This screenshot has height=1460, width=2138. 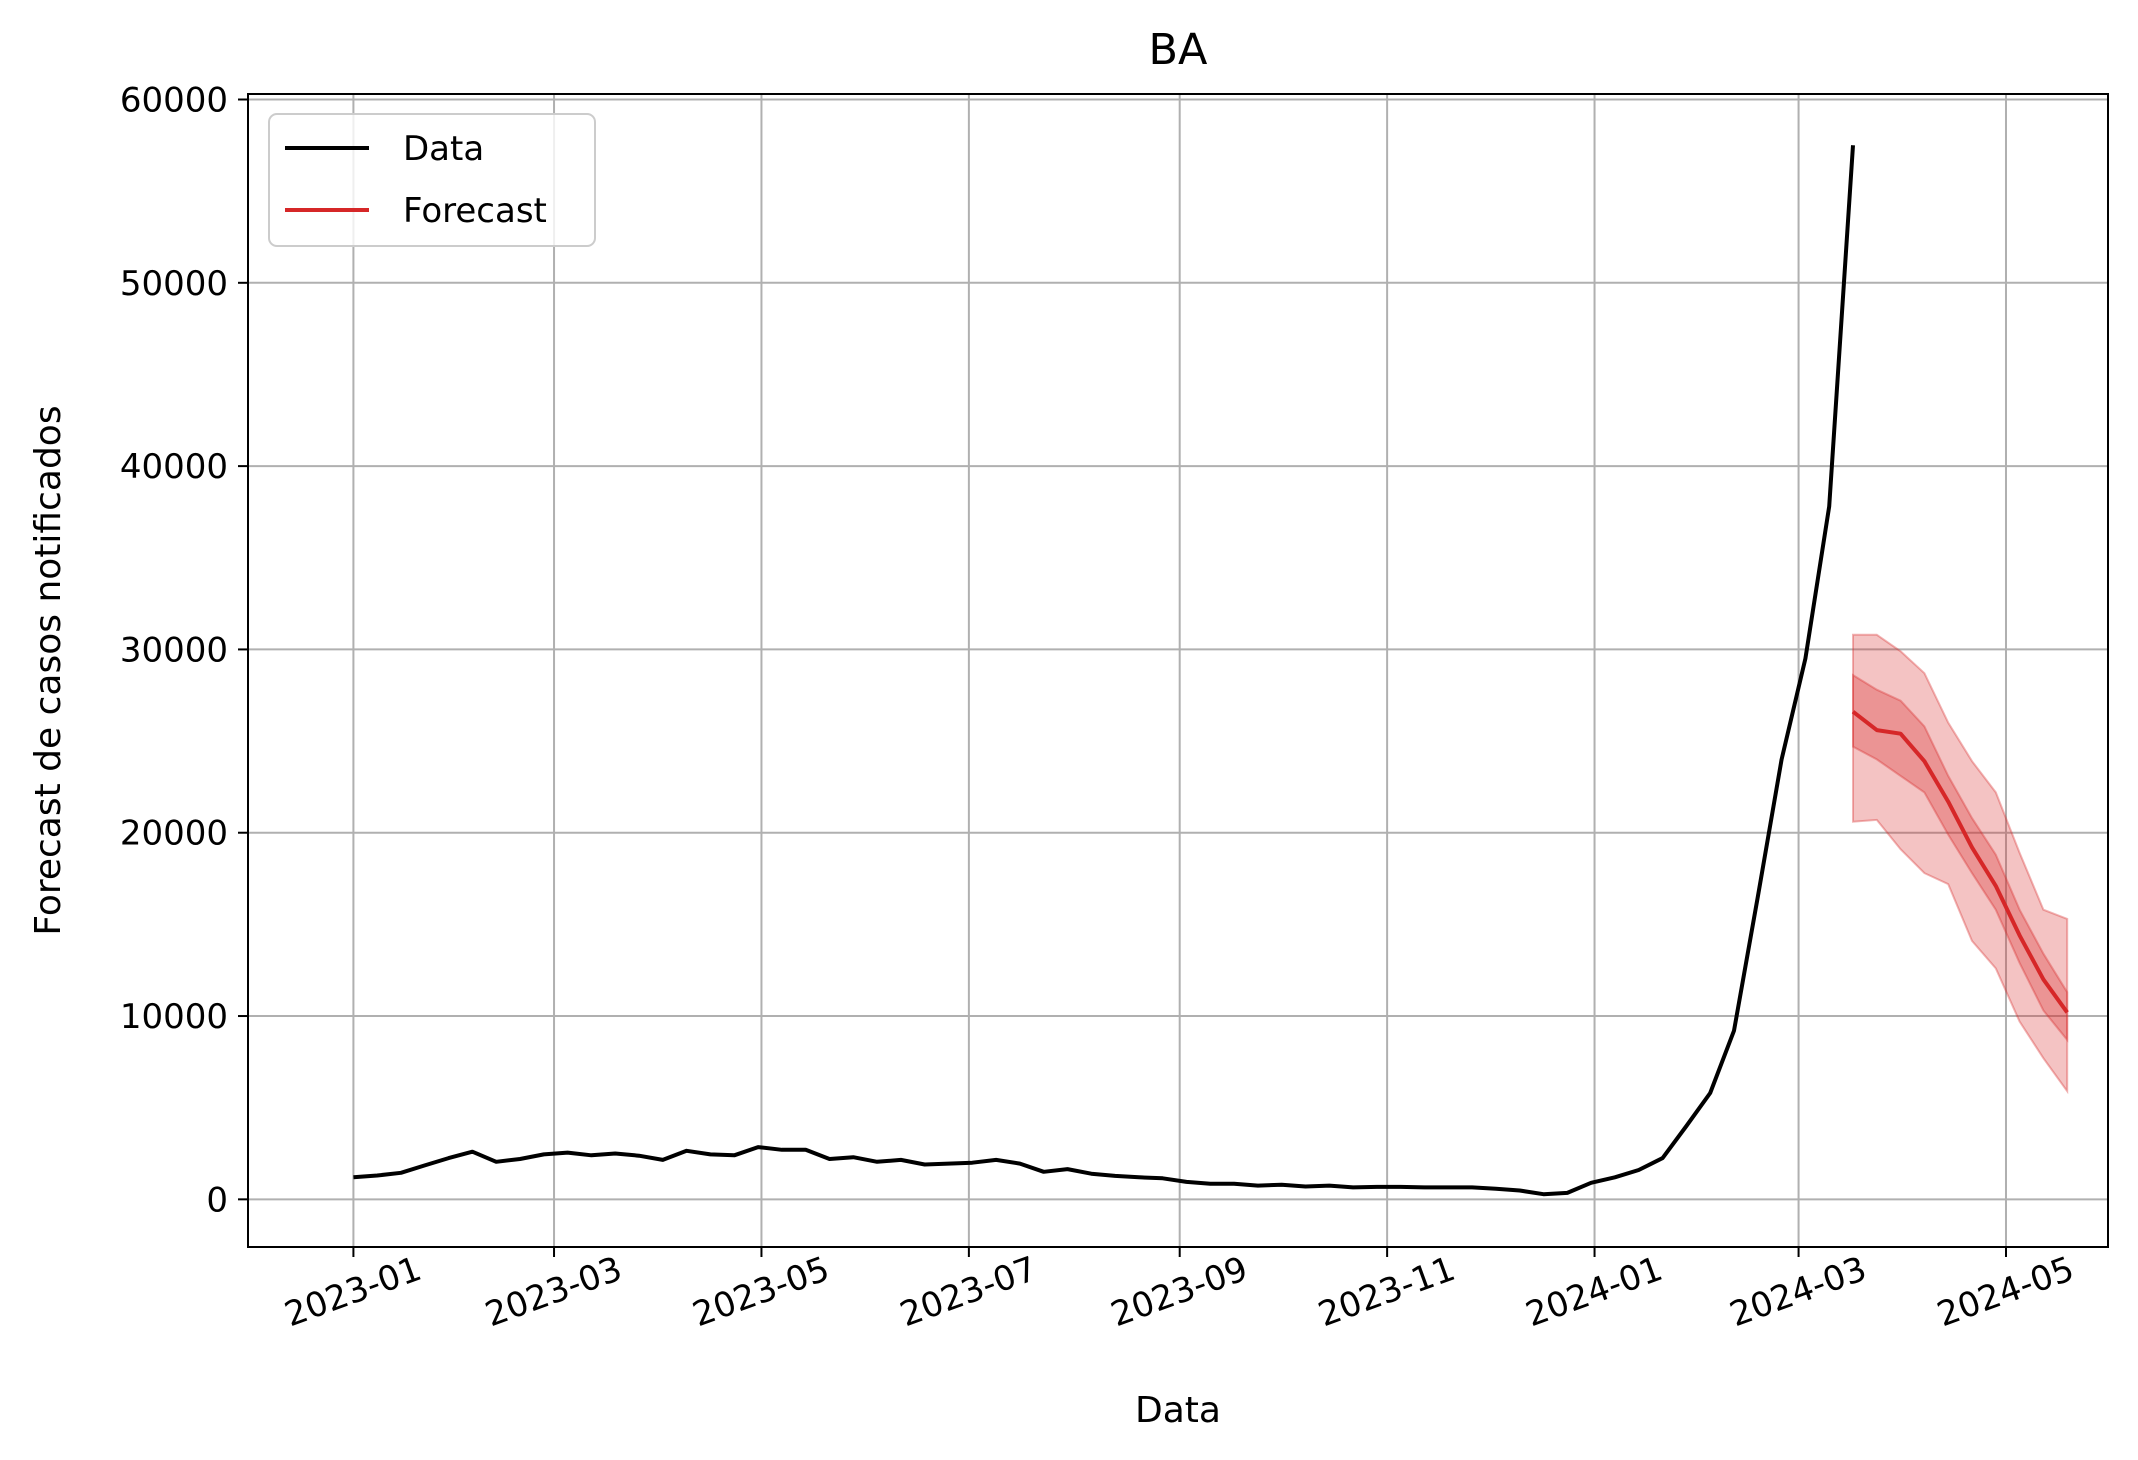 I want to click on y-tick-label: 0, so click(x=217, y=1200).